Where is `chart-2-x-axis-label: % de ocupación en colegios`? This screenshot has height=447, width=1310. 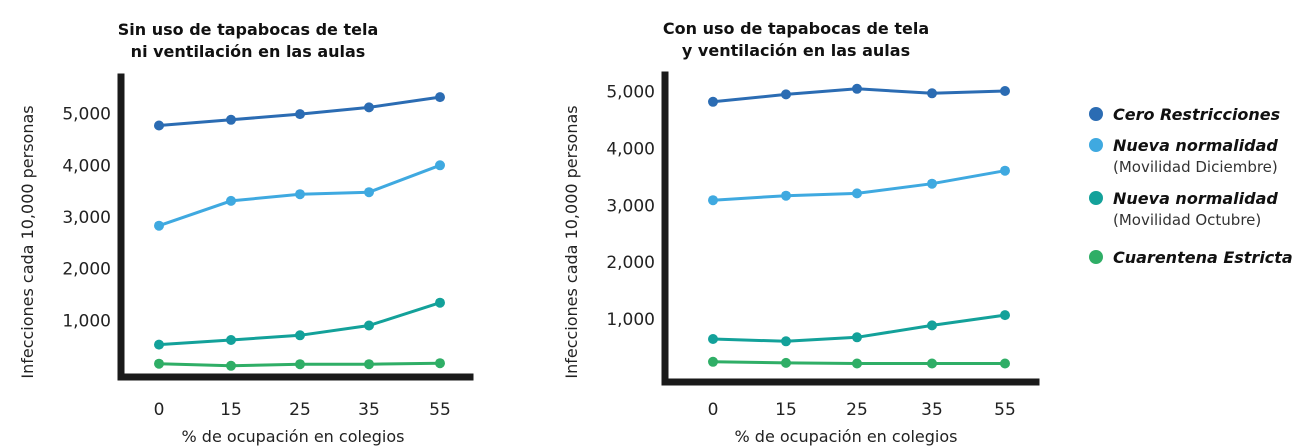 chart-2-x-axis-label: % de ocupación en colegios is located at coordinates (846, 436).